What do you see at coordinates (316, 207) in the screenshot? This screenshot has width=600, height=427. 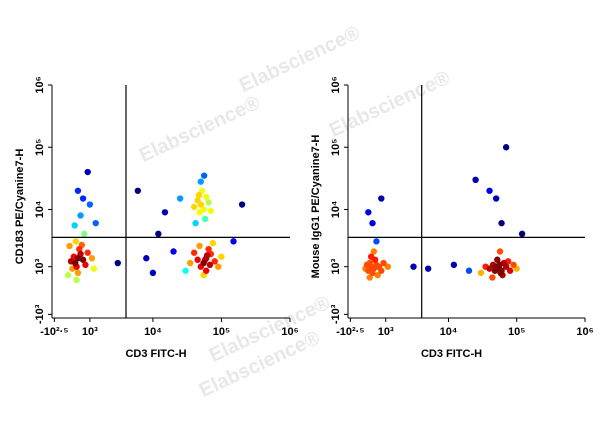 I see `y-axis-label: Mouse IgG1 PE/Cyanine7-H` at bounding box center [316, 207].